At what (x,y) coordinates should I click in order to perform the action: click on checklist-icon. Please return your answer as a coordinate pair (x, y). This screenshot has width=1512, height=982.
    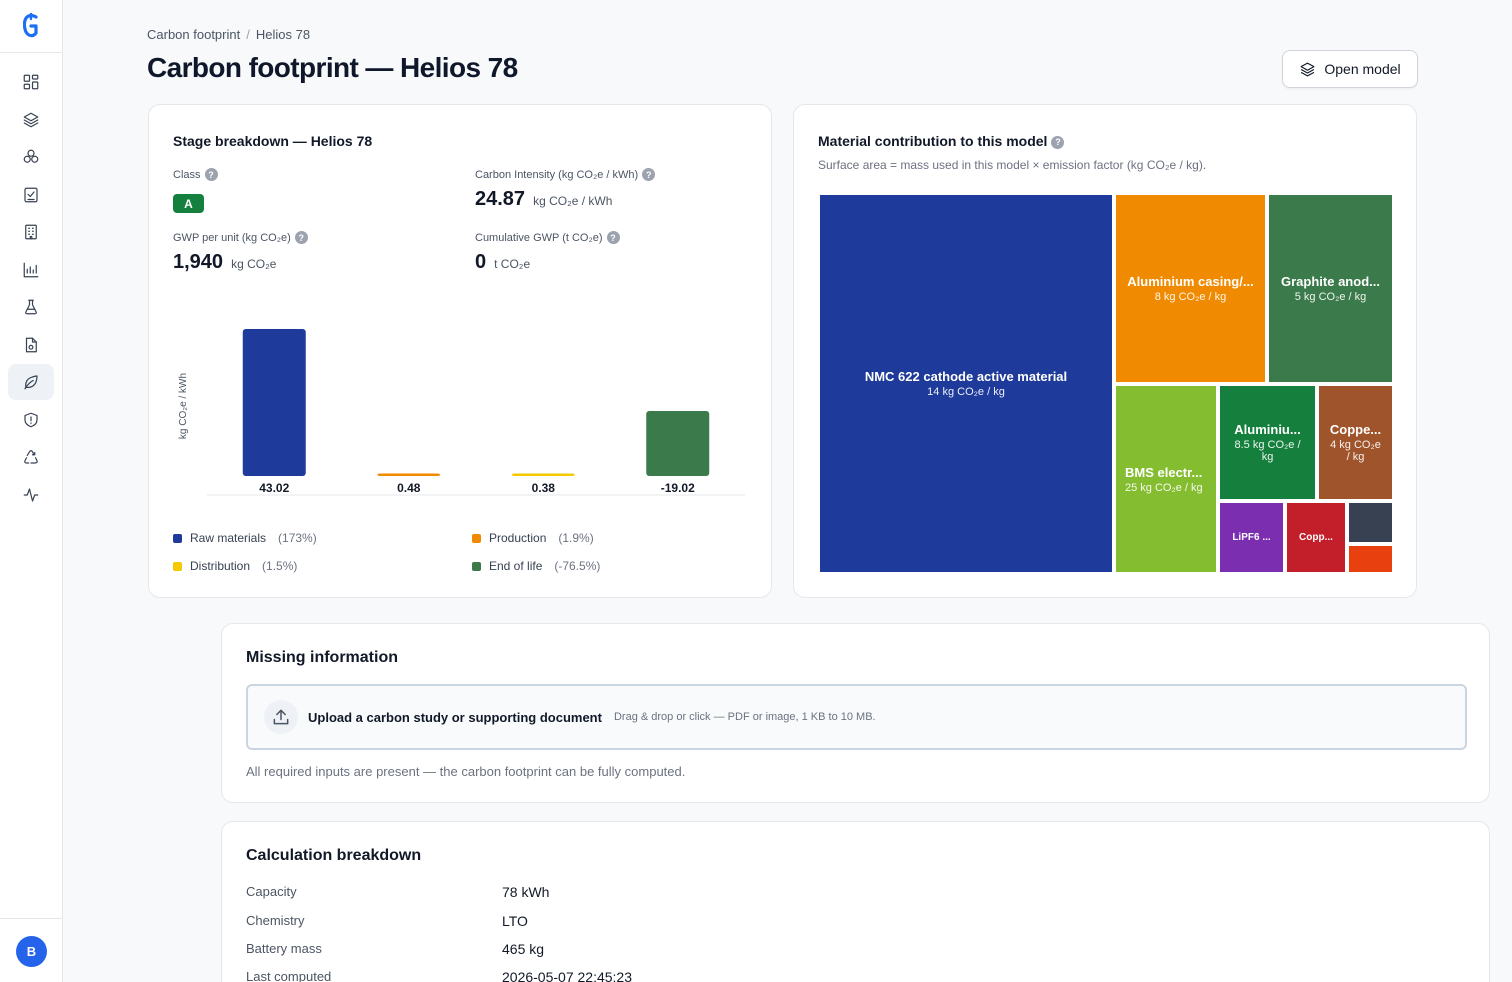
    Looking at the image, I should click on (31, 194).